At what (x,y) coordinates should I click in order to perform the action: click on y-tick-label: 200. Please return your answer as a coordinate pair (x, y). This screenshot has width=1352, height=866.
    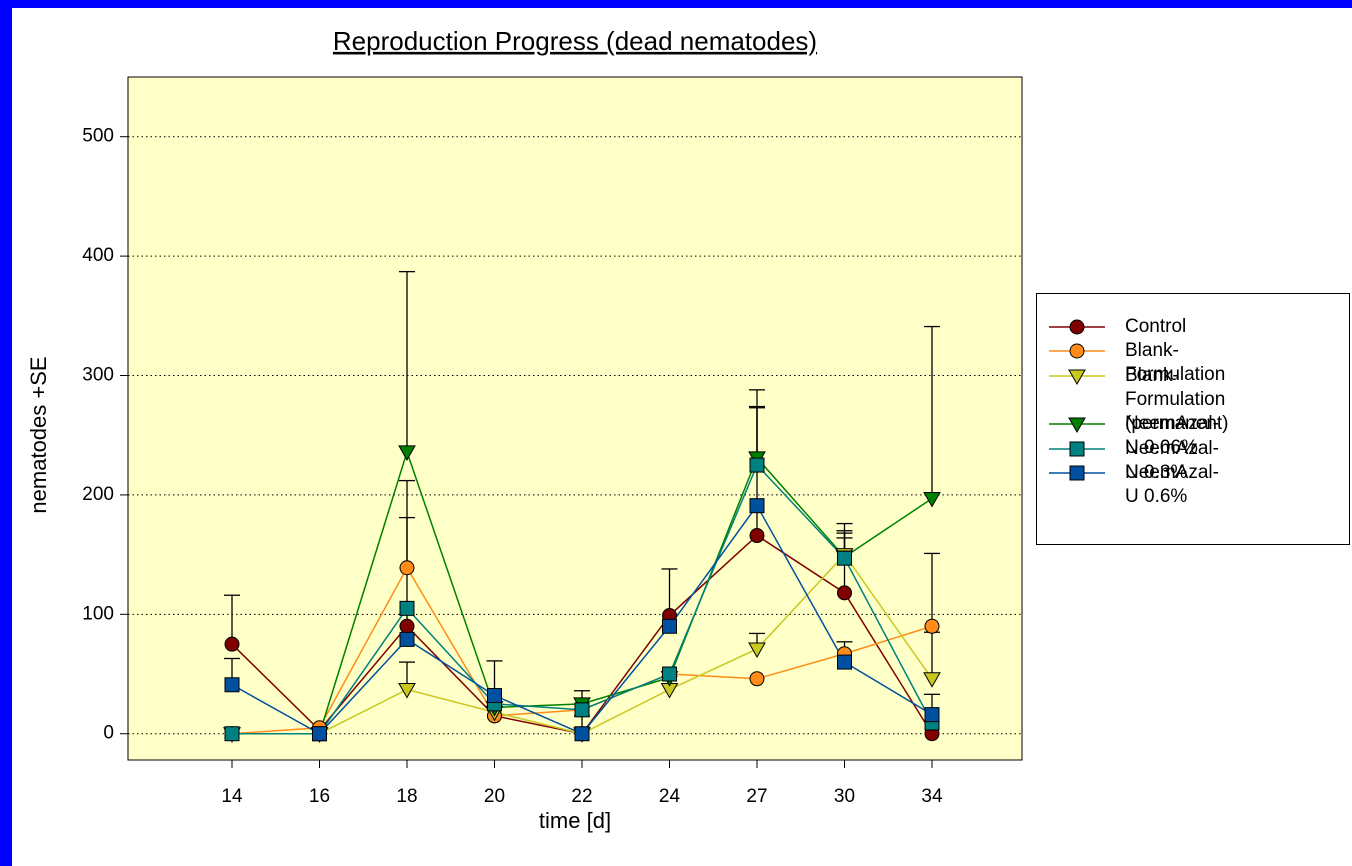
    Looking at the image, I should click on (98, 494).